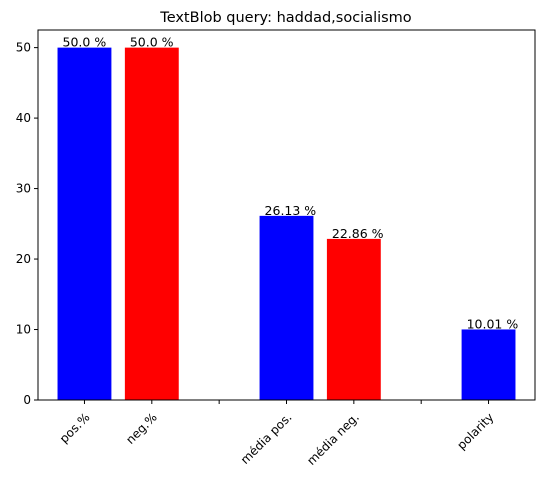 The height and width of the screenshot is (487, 546). What do you see at coordinates (85, 42) in the screenshot?
I see `data-label-pos: 50.0 %` at bounding box center [85, 42].